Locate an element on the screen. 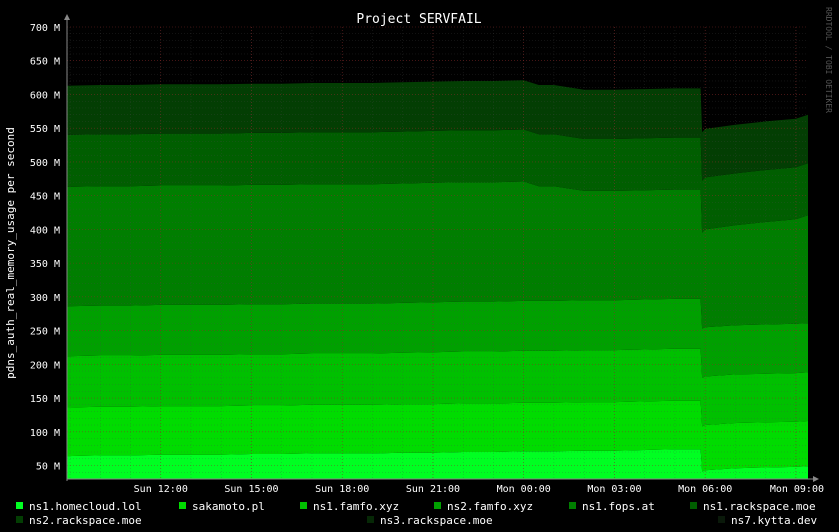 Image resolution: width=839 pixels, height=532 pixels. legend-label: sakamoto.pl is located at coordinates (228, 506).